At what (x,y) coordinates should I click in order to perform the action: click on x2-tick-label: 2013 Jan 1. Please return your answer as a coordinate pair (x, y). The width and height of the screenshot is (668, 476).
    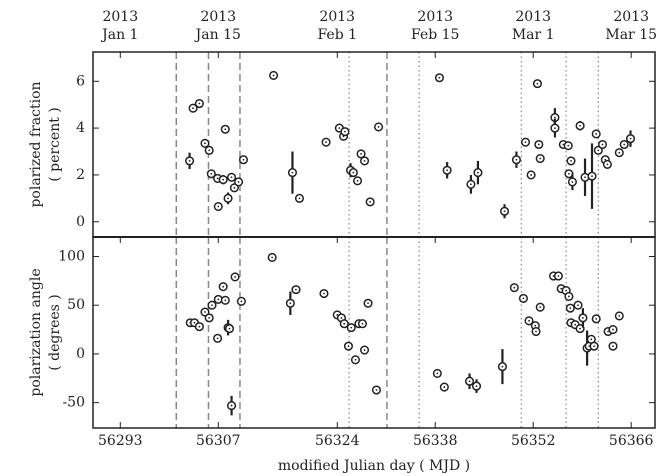
    Looking at the image, I should click on (119, 26).